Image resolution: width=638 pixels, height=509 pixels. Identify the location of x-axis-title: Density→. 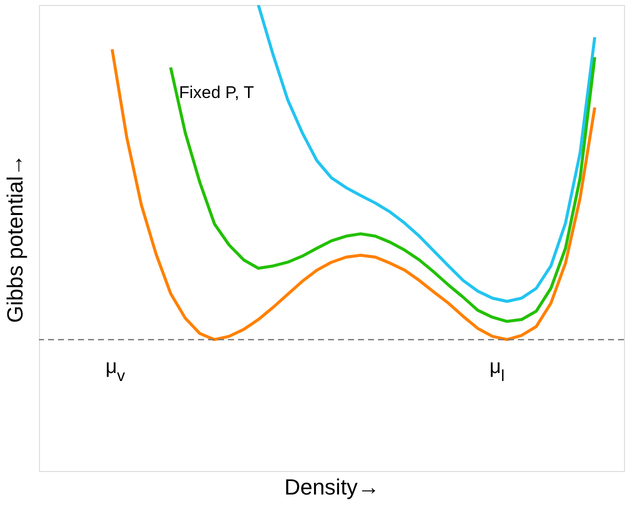
(332, 487).